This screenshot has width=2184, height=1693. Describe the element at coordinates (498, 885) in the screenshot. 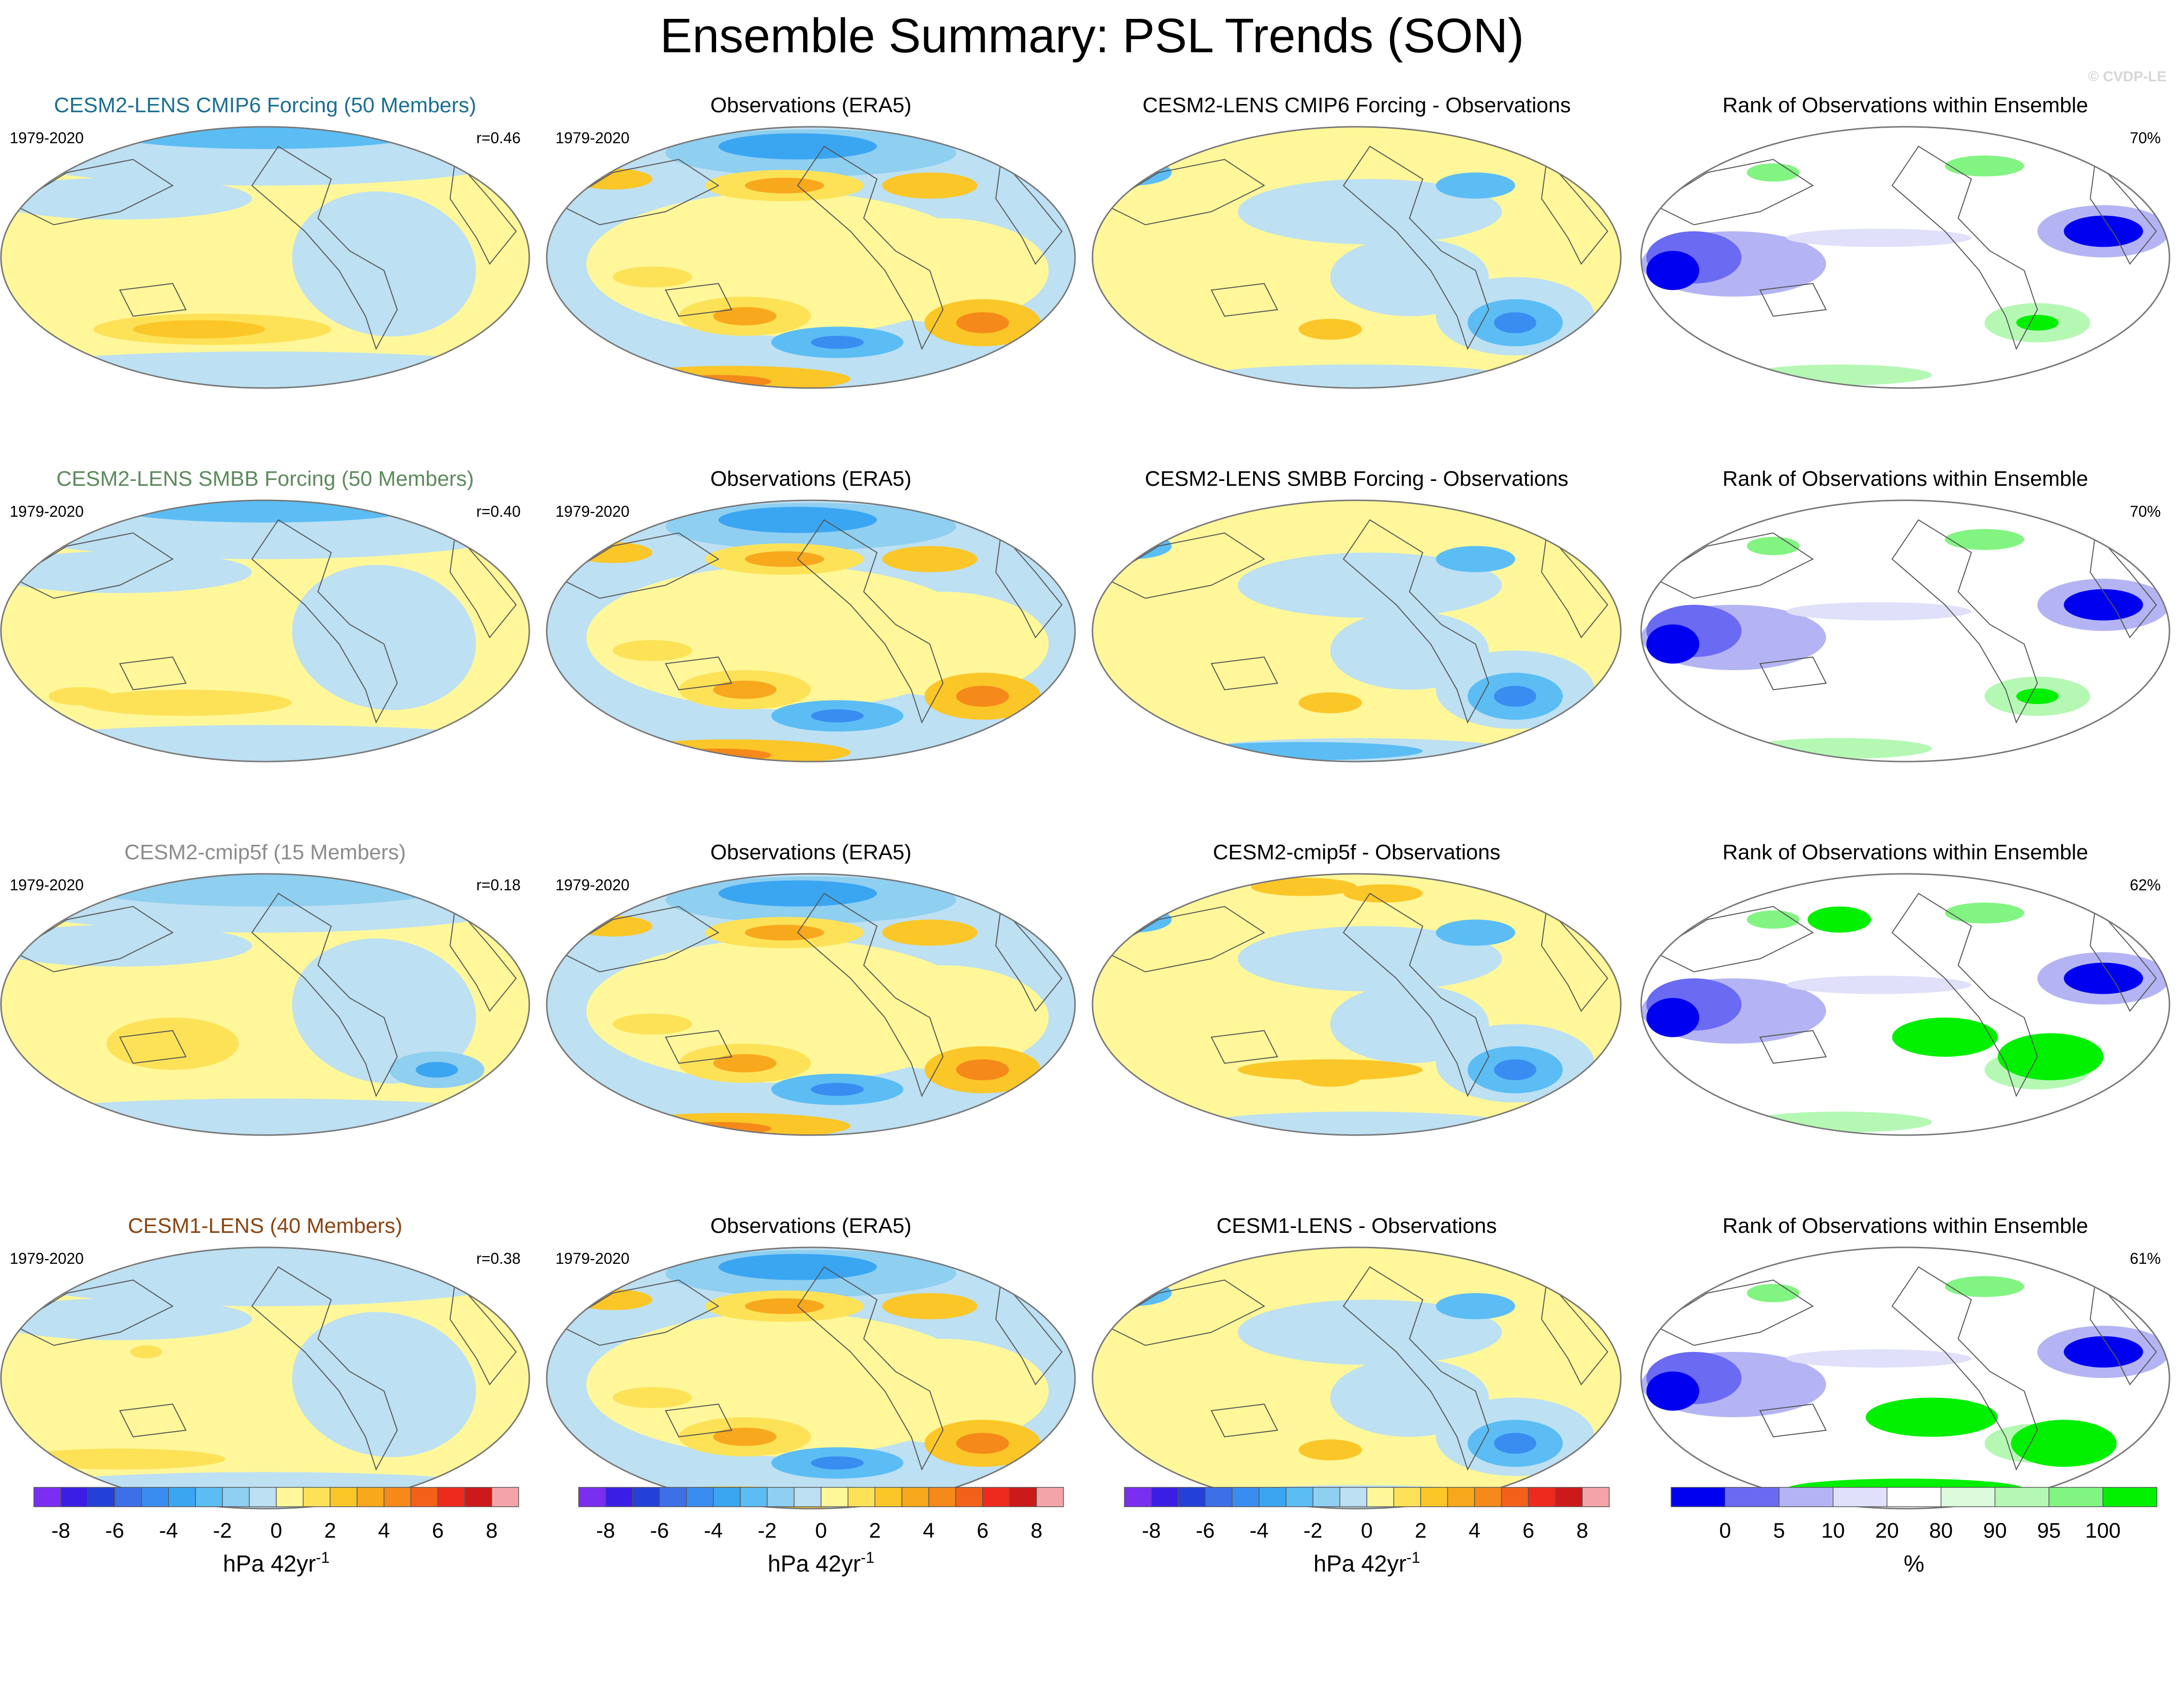

I see `pattern-correlation: r=0.18` at that location.